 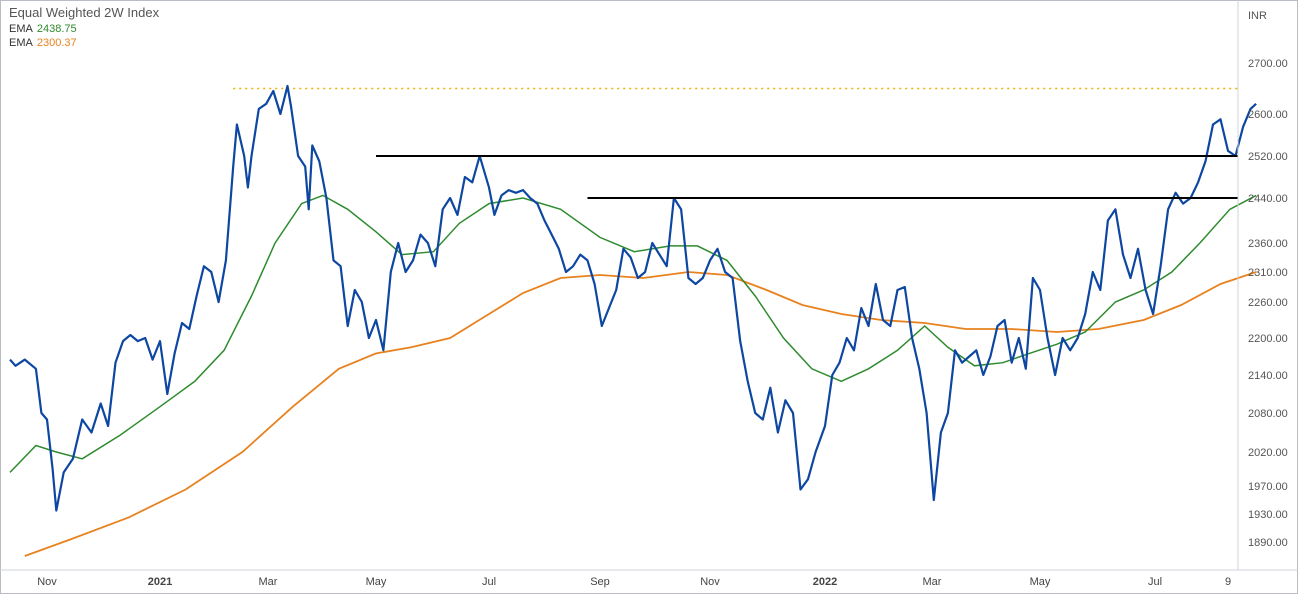 What do you see at coordinates (56, 29) in the screenshot?
I see `legend-ema-fast-value: 2438.75` at bounding box center [56, 29].